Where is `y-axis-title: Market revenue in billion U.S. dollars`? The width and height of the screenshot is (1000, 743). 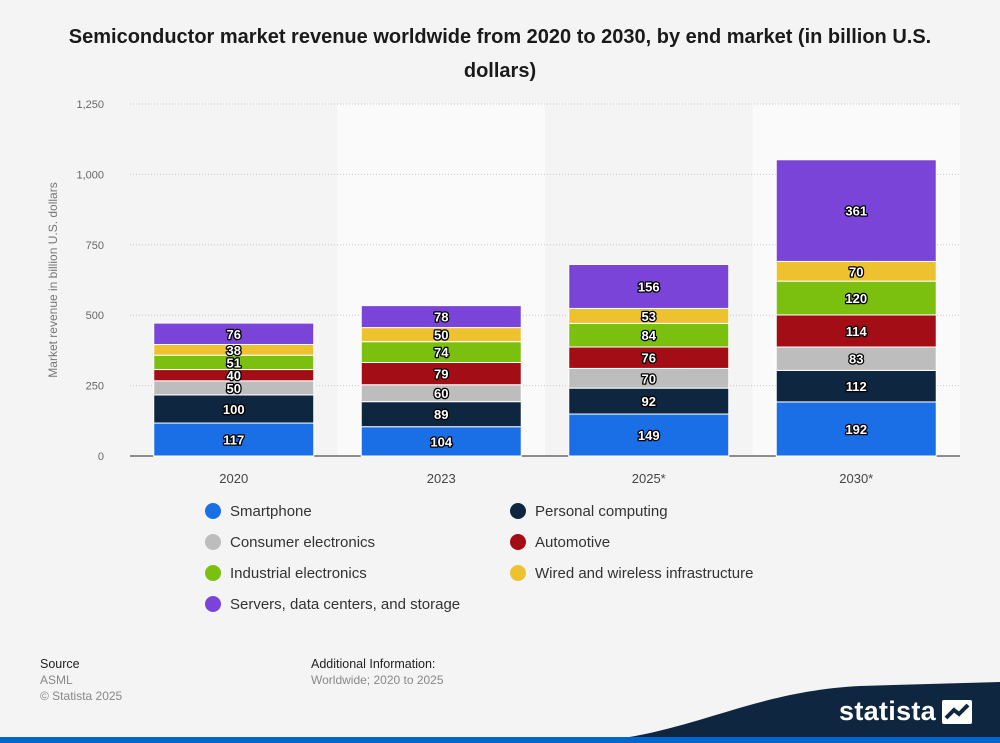 y-axis-title: Market revenue in billion U.S. dollars is located at coordinates (53, 279).